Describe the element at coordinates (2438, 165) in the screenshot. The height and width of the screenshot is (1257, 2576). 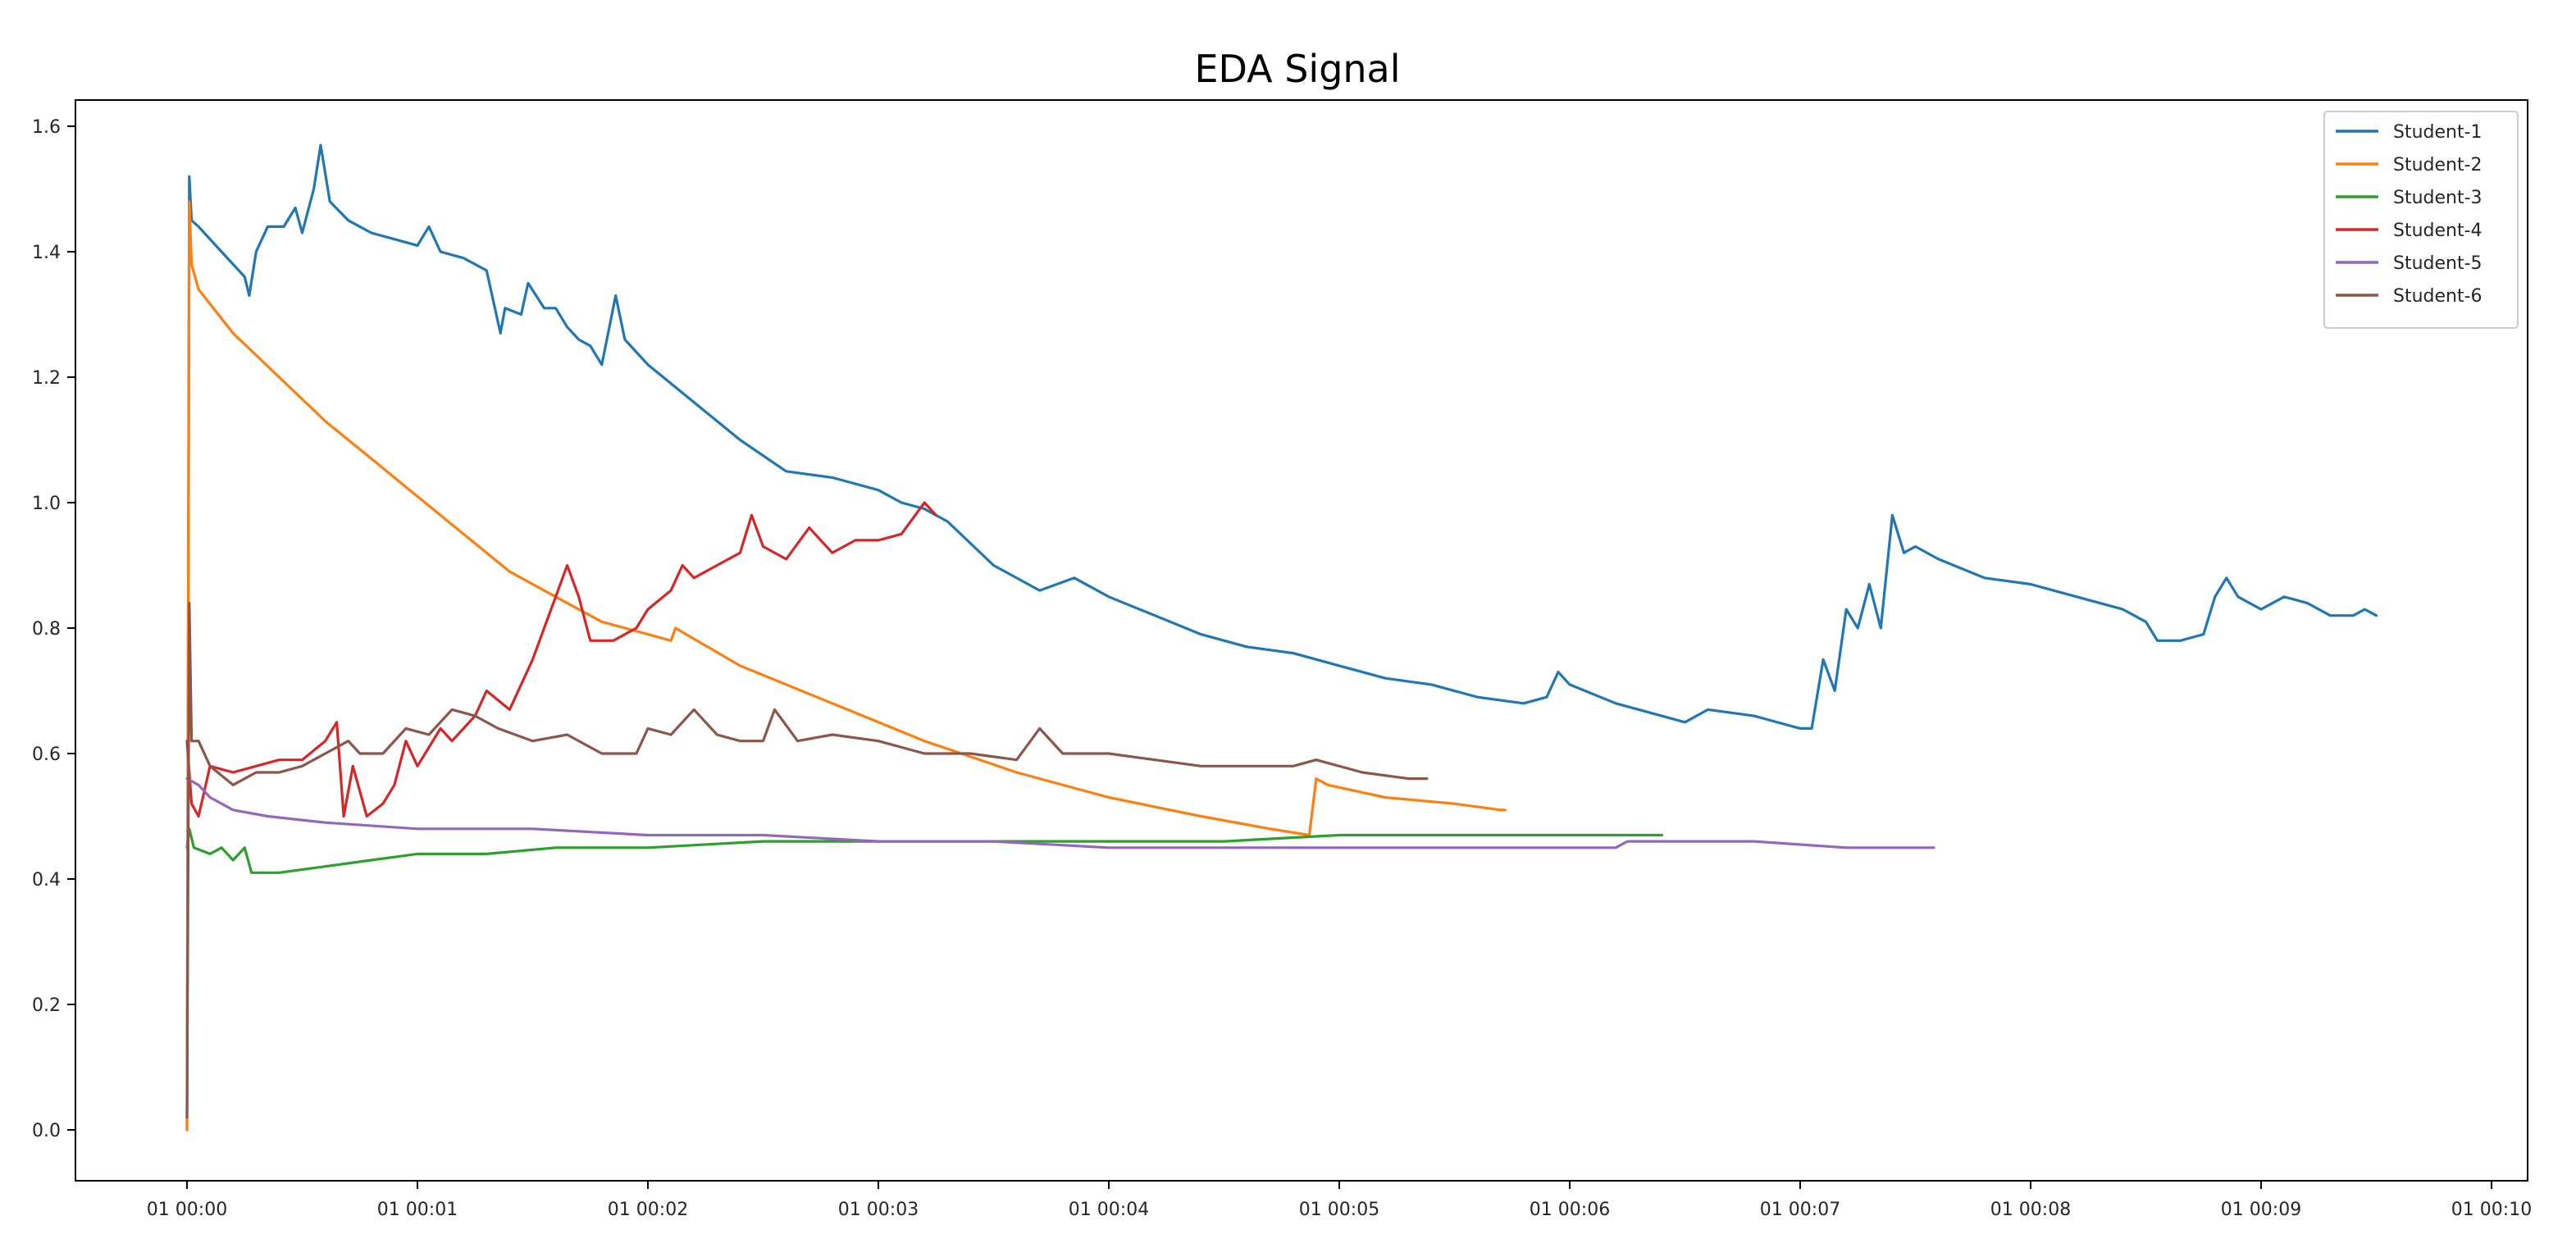
I see `legend-label: Student-2` at that location.